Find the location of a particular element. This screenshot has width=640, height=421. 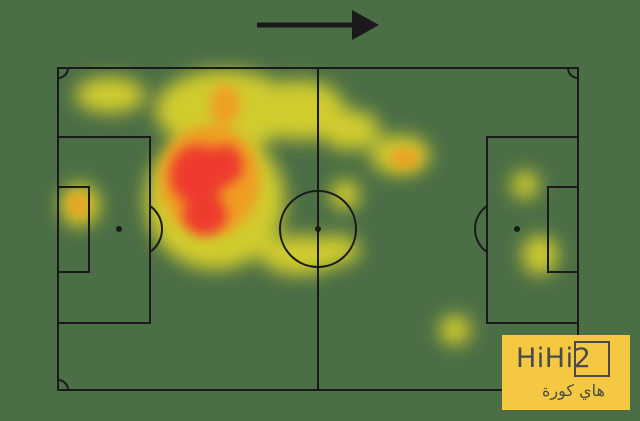

brand-logo: HiHi2 هاي كورة is located at coordinates (566, 372).